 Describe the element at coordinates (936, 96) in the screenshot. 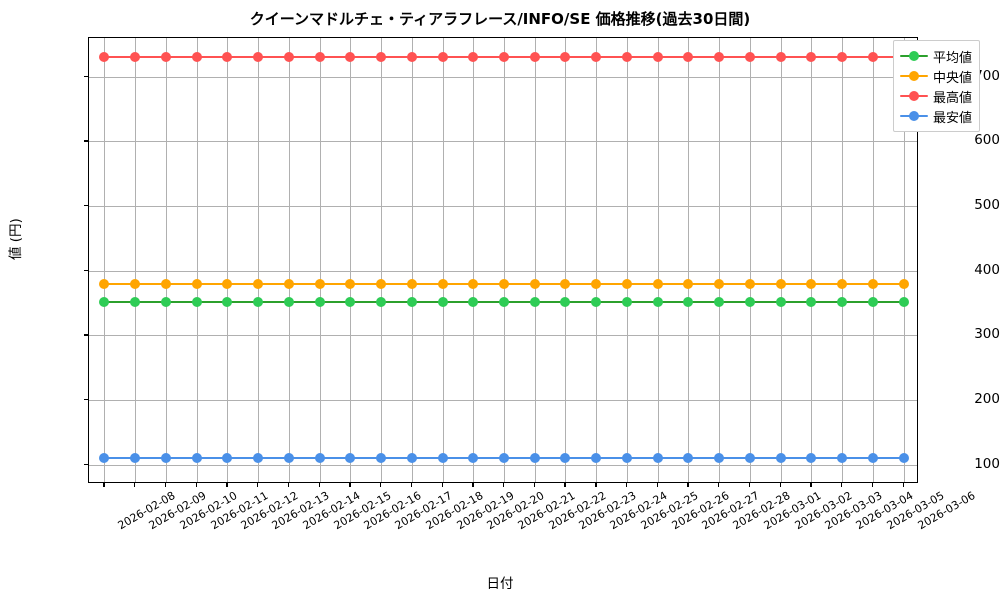

I see `legend-item-2: 最高値` at that location.